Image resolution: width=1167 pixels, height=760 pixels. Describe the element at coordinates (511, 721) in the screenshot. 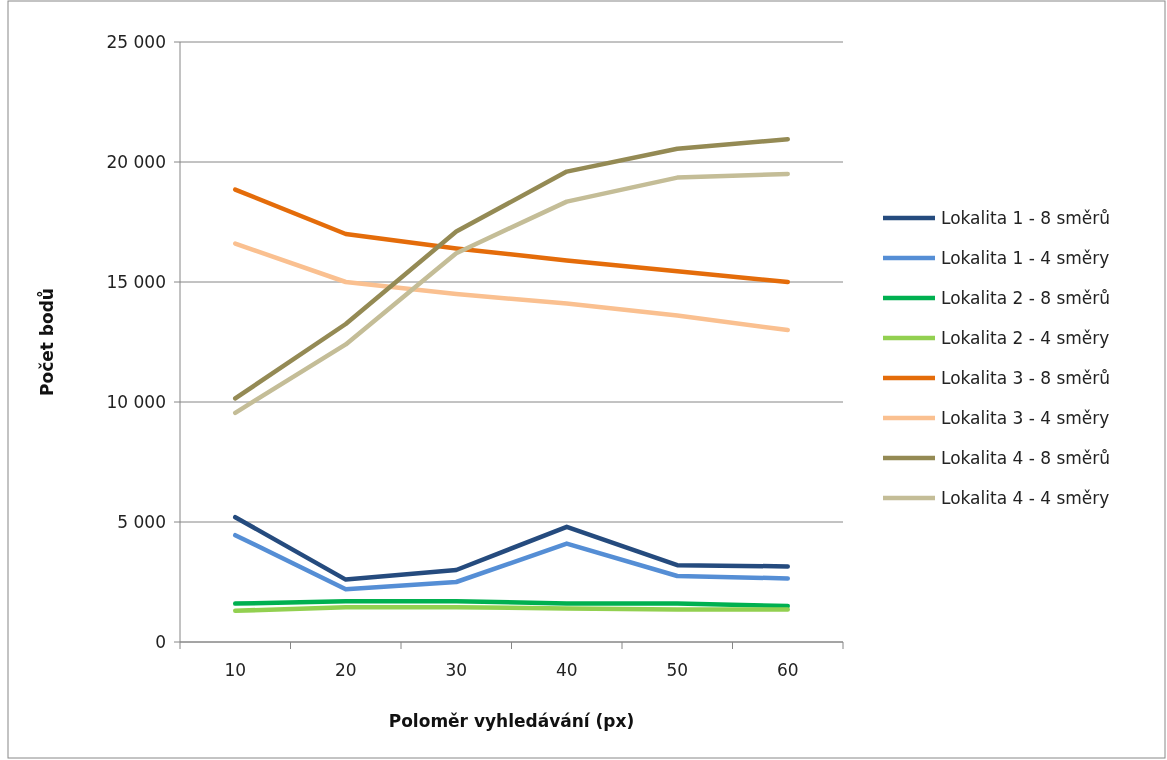

I see `x-axis-title: Poloměr vyhledávání (px)` at that location.